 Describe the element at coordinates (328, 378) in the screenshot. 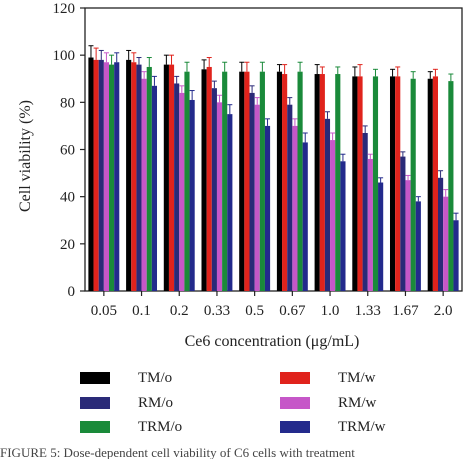

I see `legend-item-tm-w: TM/w` at that location.